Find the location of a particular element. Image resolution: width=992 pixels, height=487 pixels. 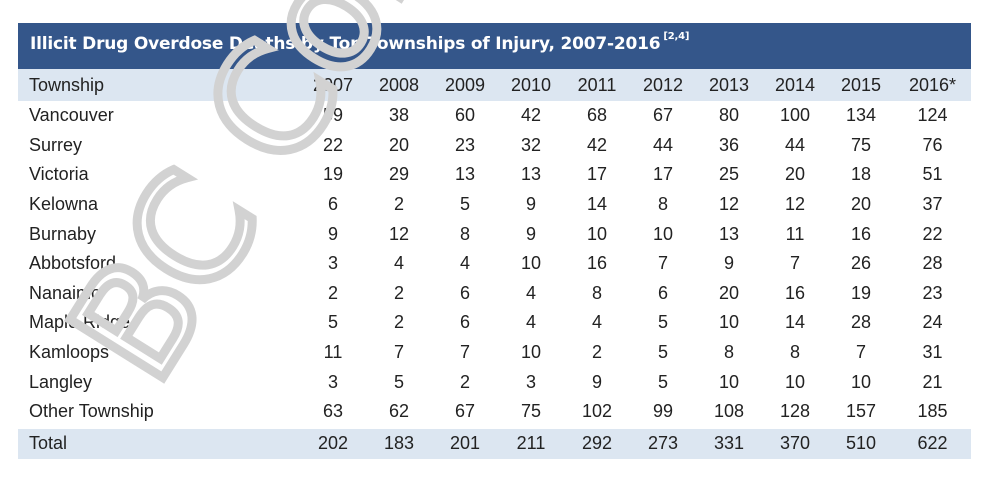

value-cell: 12 is located at coordinates (795, 204).